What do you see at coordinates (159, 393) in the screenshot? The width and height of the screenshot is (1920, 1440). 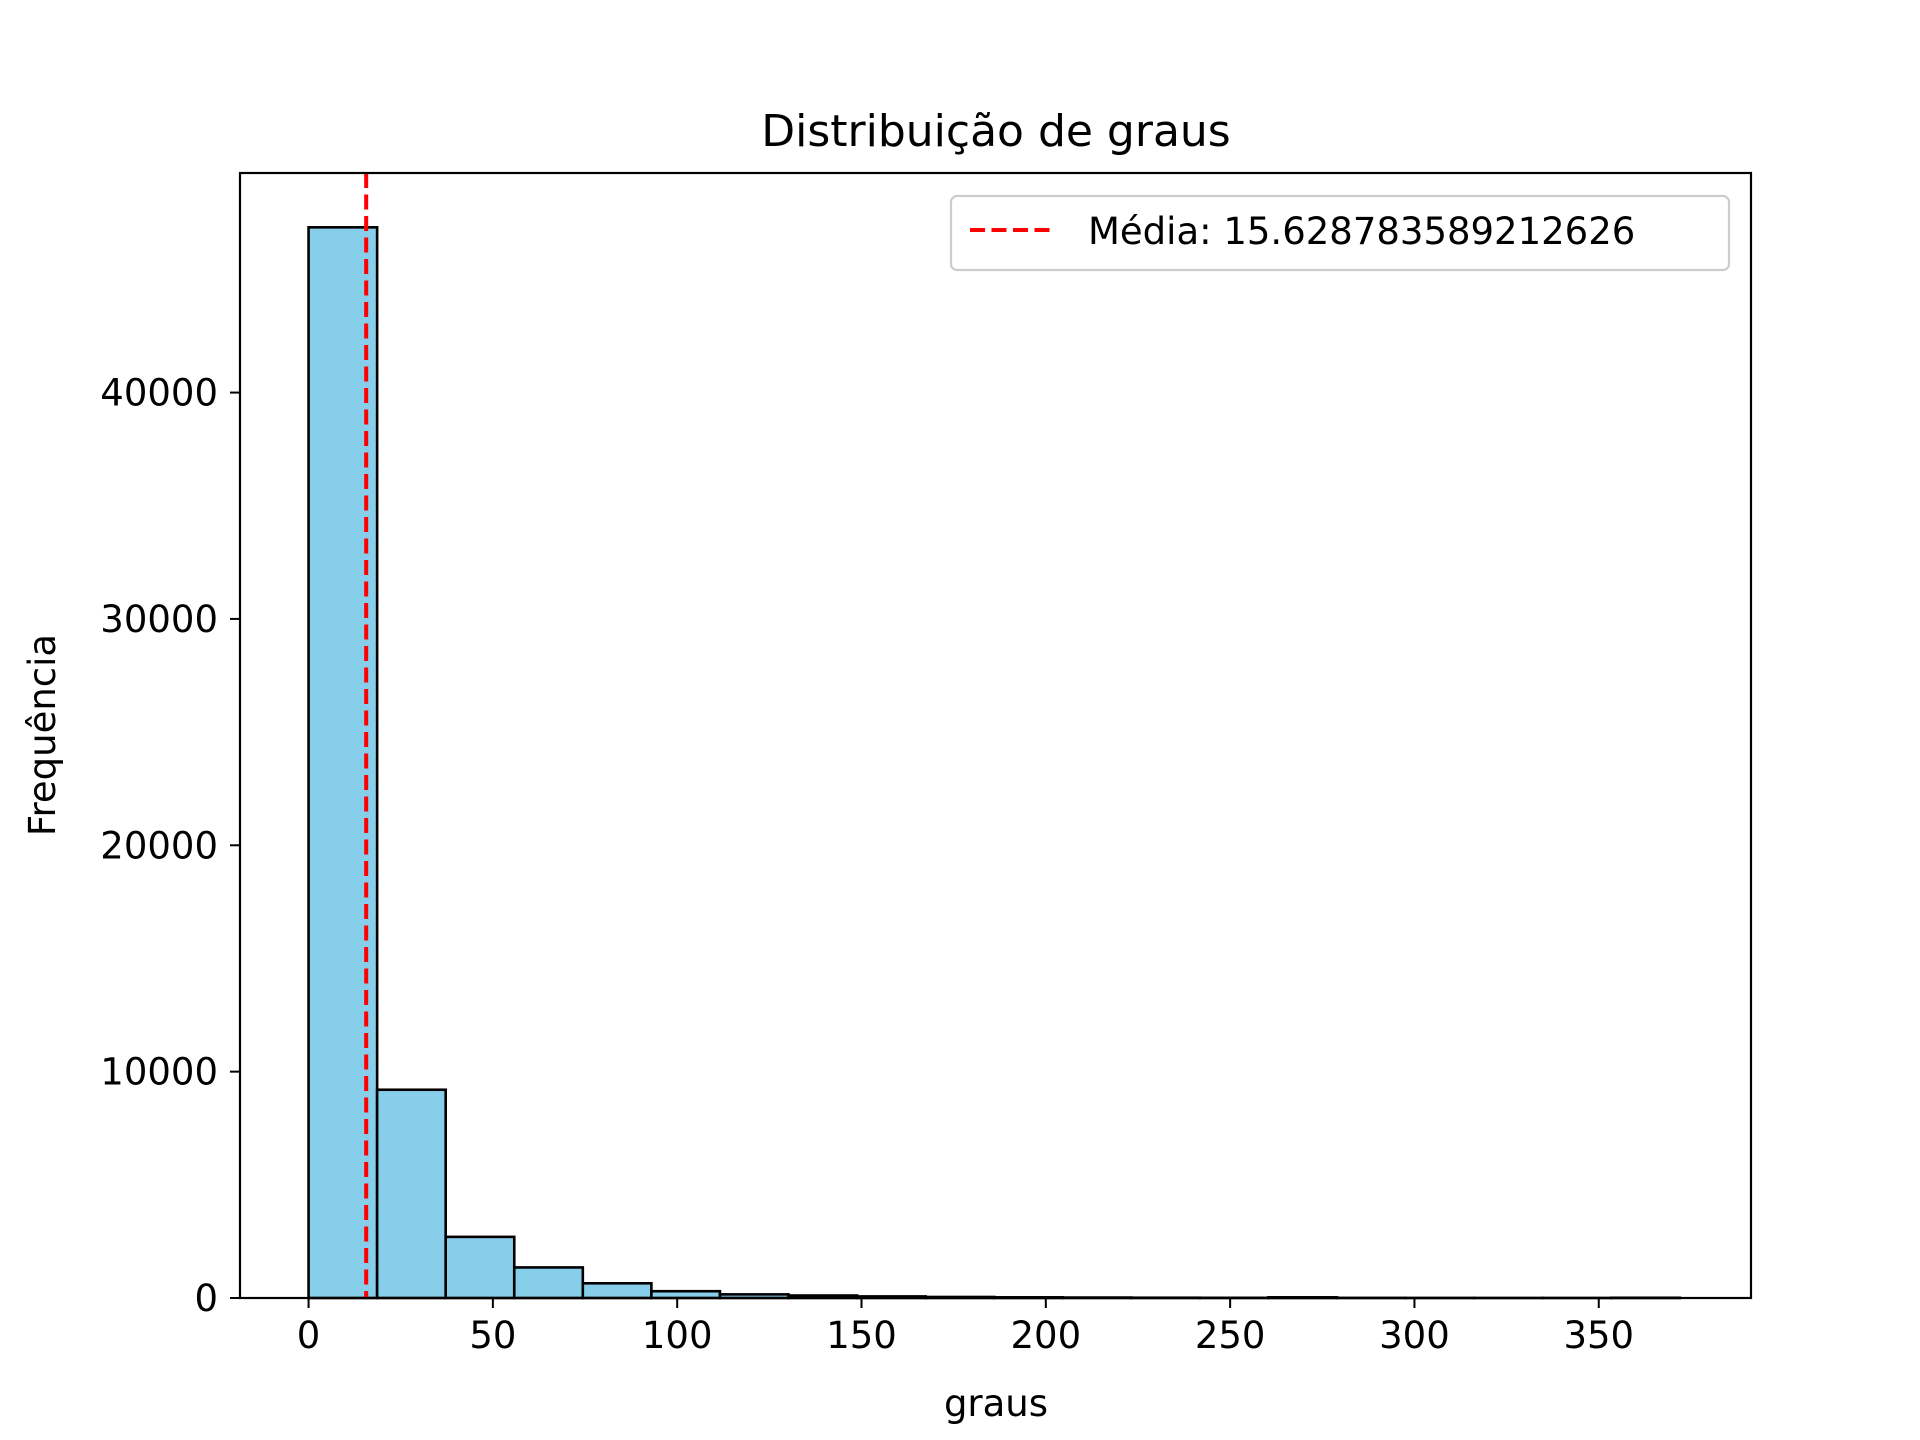 I see `y-tick-label: 40000` at bounding box center [159, 393].